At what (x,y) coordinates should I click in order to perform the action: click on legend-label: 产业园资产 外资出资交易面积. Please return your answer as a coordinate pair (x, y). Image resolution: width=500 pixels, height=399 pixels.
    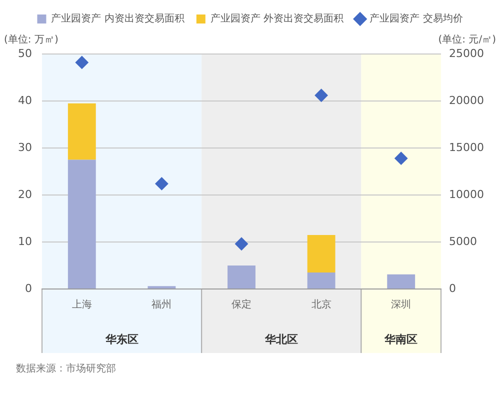
    Looking at the image, I should click on (277, 18).